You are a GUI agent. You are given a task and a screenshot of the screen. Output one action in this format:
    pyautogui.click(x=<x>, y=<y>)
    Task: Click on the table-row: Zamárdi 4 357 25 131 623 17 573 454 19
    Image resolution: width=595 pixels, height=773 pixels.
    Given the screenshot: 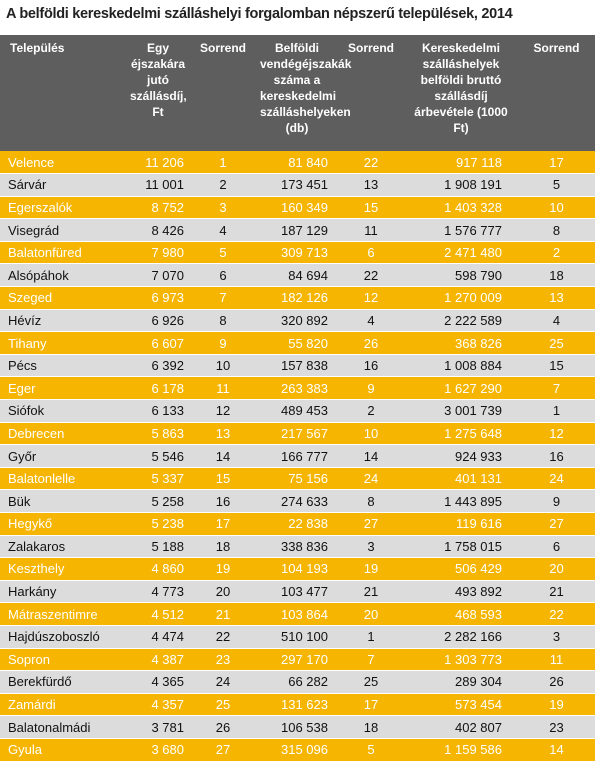 What is the action you would take?
    pyautogui.click(x=297, y=705)
    